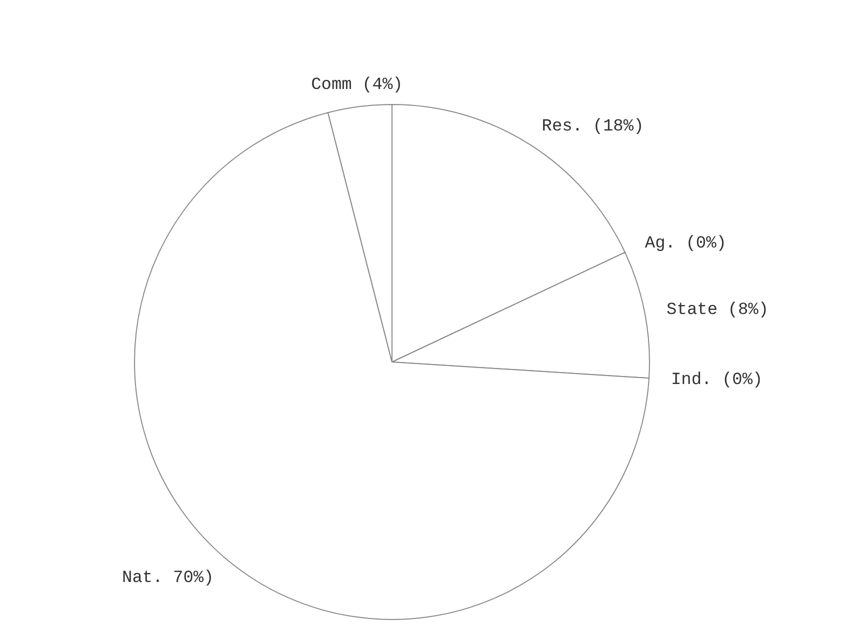  I want to click on slice-label: Nat. 70%), so click(168, 578).